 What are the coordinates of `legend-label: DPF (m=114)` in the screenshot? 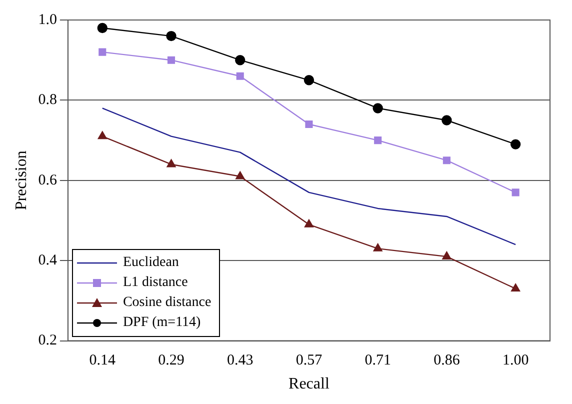 It's located at (161, 322).